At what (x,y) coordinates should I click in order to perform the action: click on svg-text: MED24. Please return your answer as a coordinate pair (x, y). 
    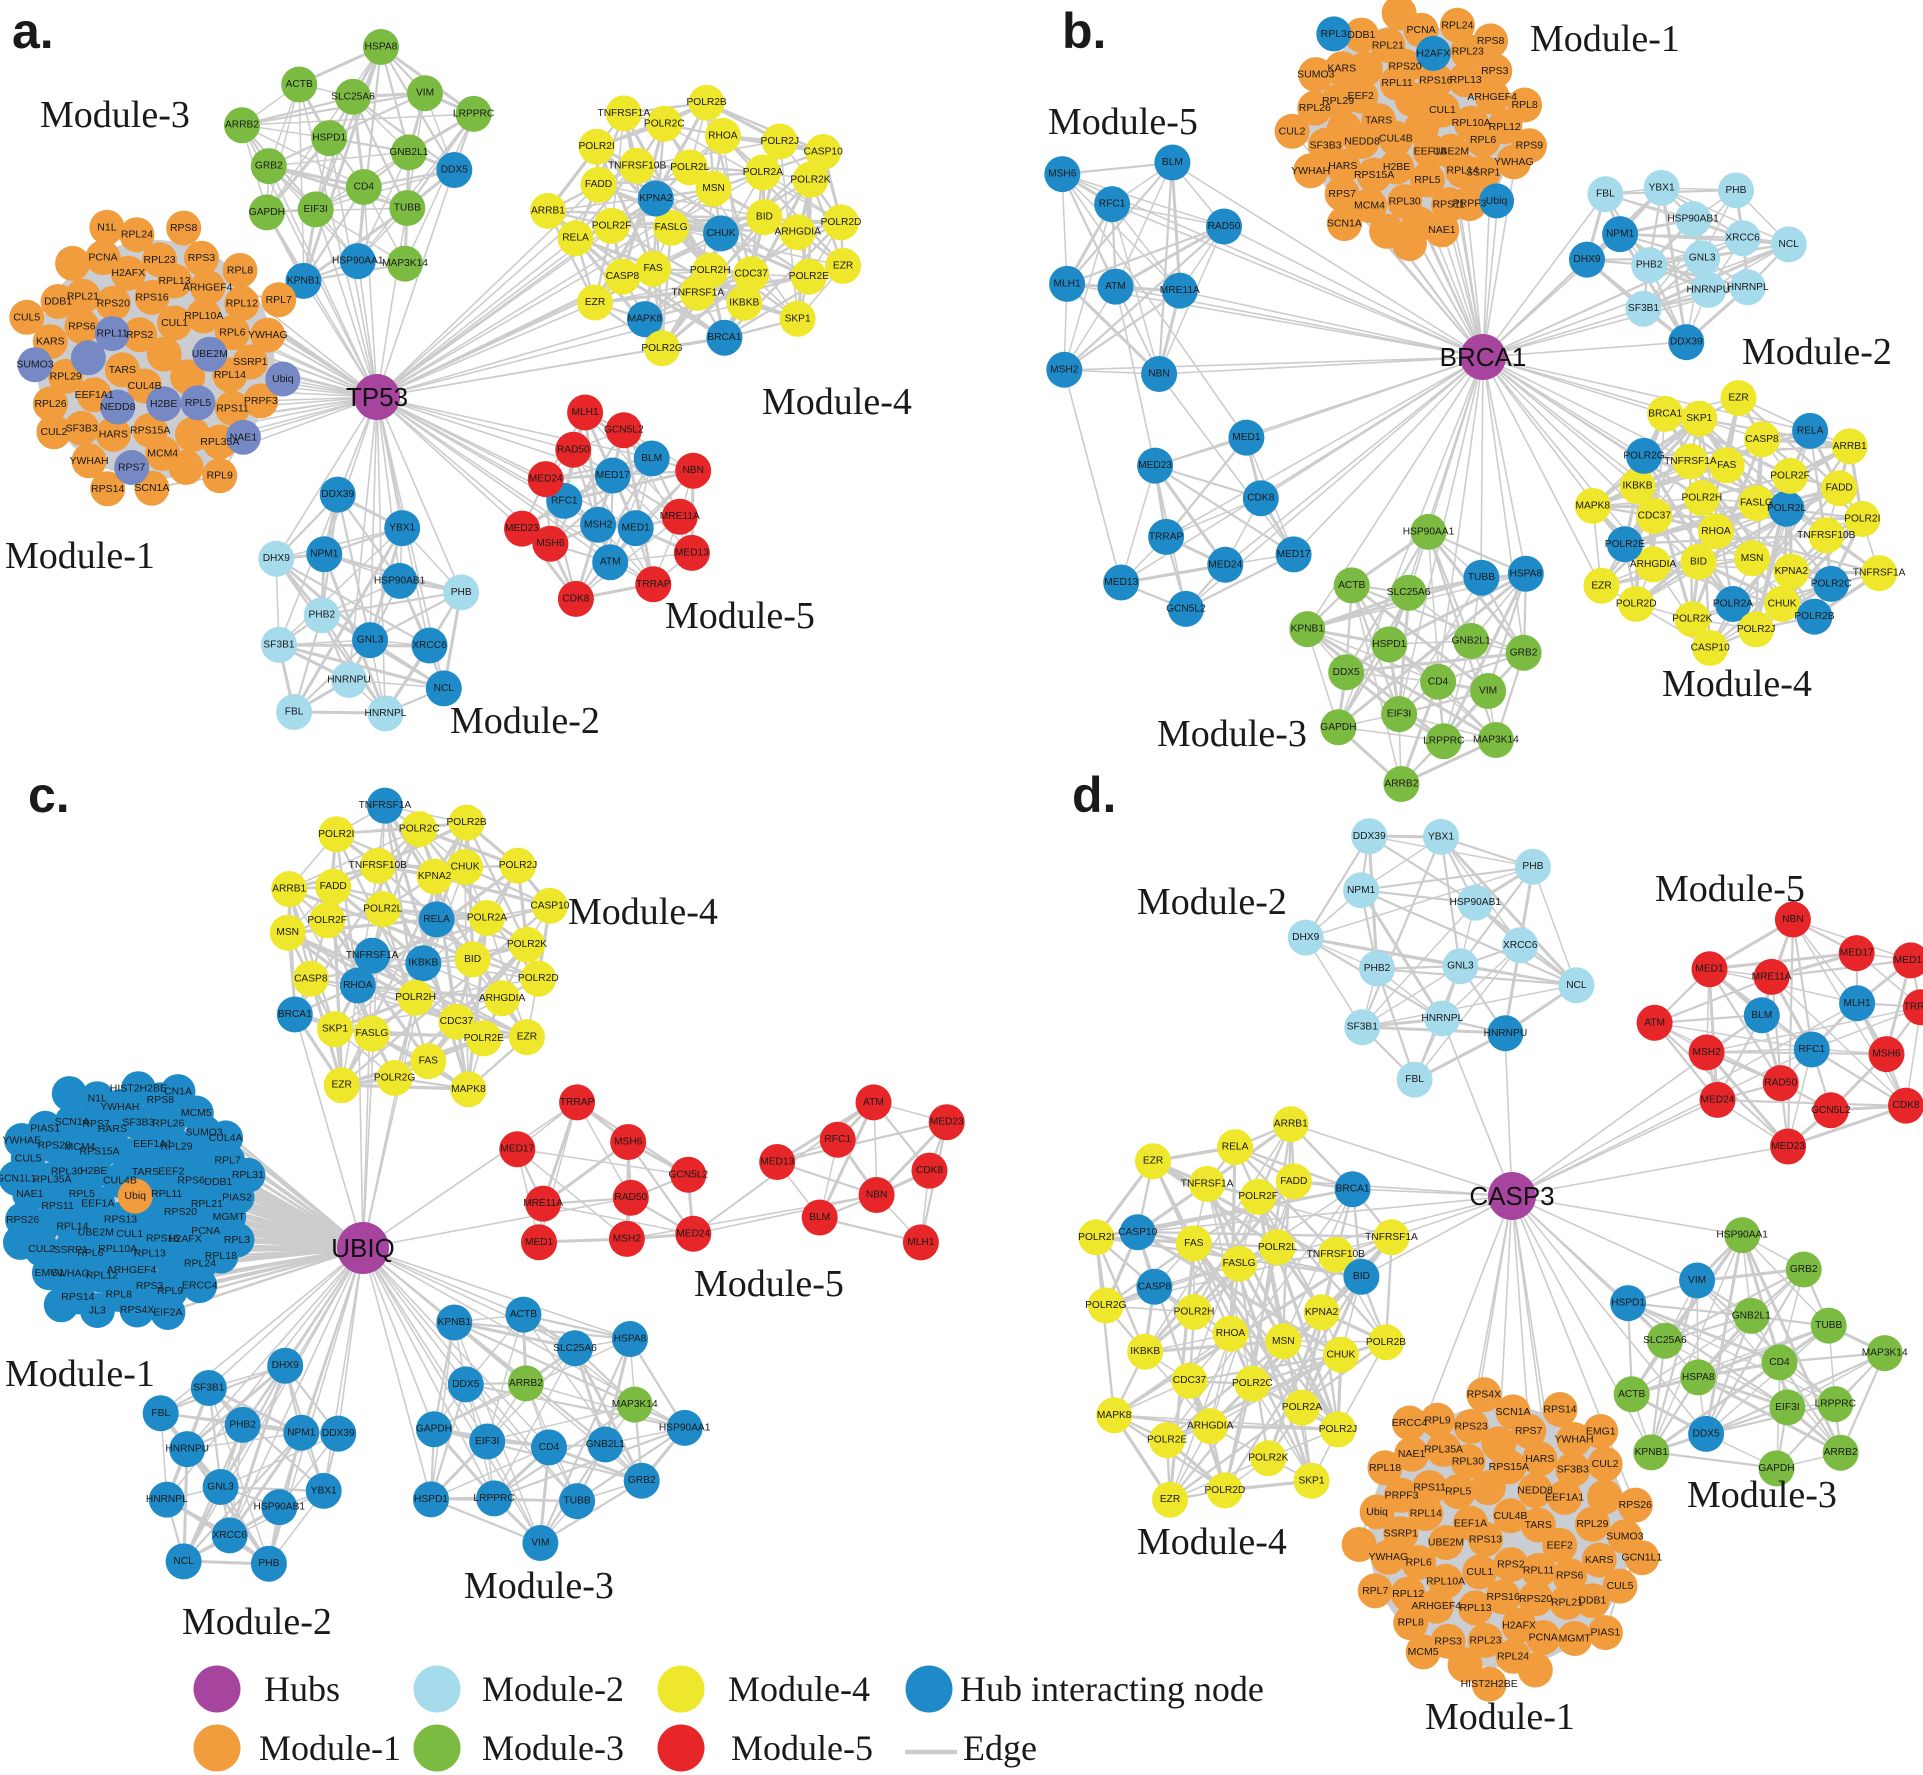
    Looking at the image, I should click on (693, 1233).